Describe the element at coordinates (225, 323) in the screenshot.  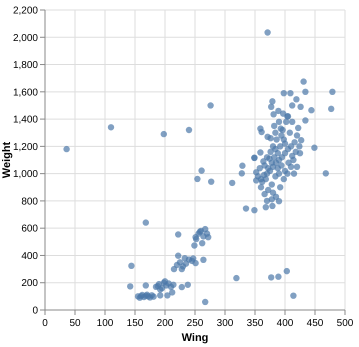
I see `x-tick-label: 300` at that location.